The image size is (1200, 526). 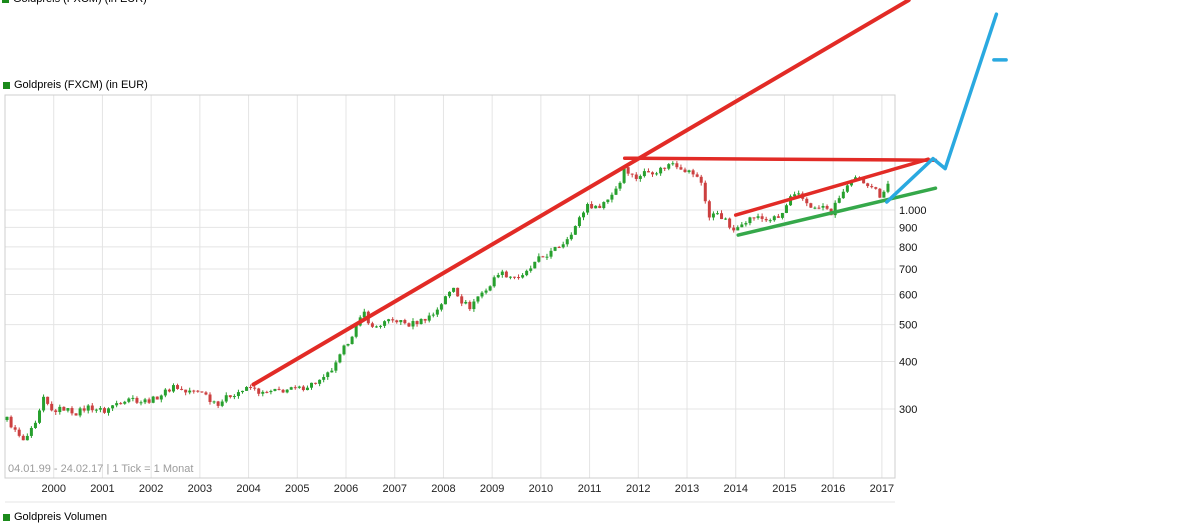 I want to click on resistance-line, so click(x=780, y=159).